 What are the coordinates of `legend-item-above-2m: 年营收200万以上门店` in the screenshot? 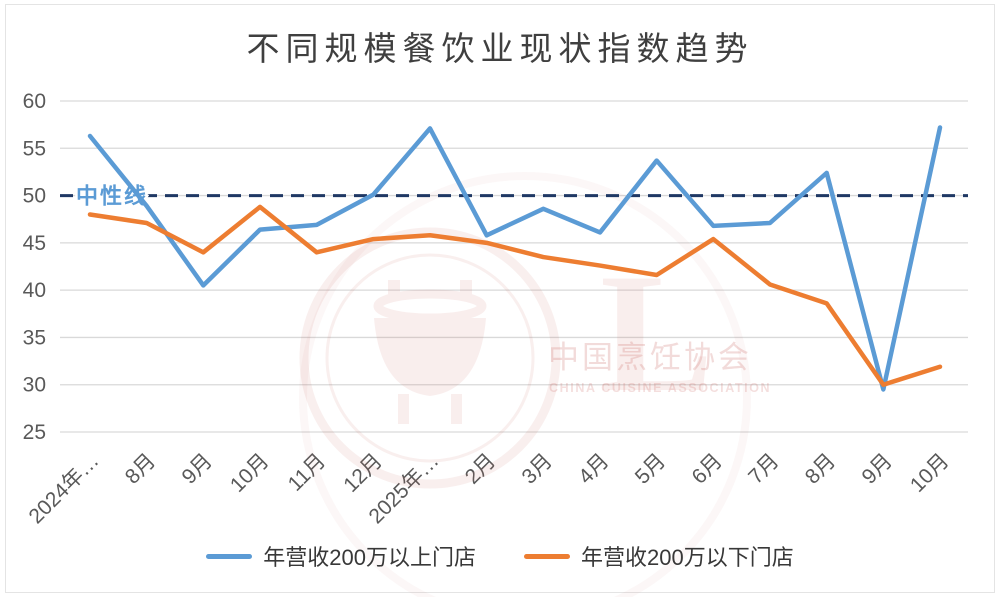 It's located at (341, 556).